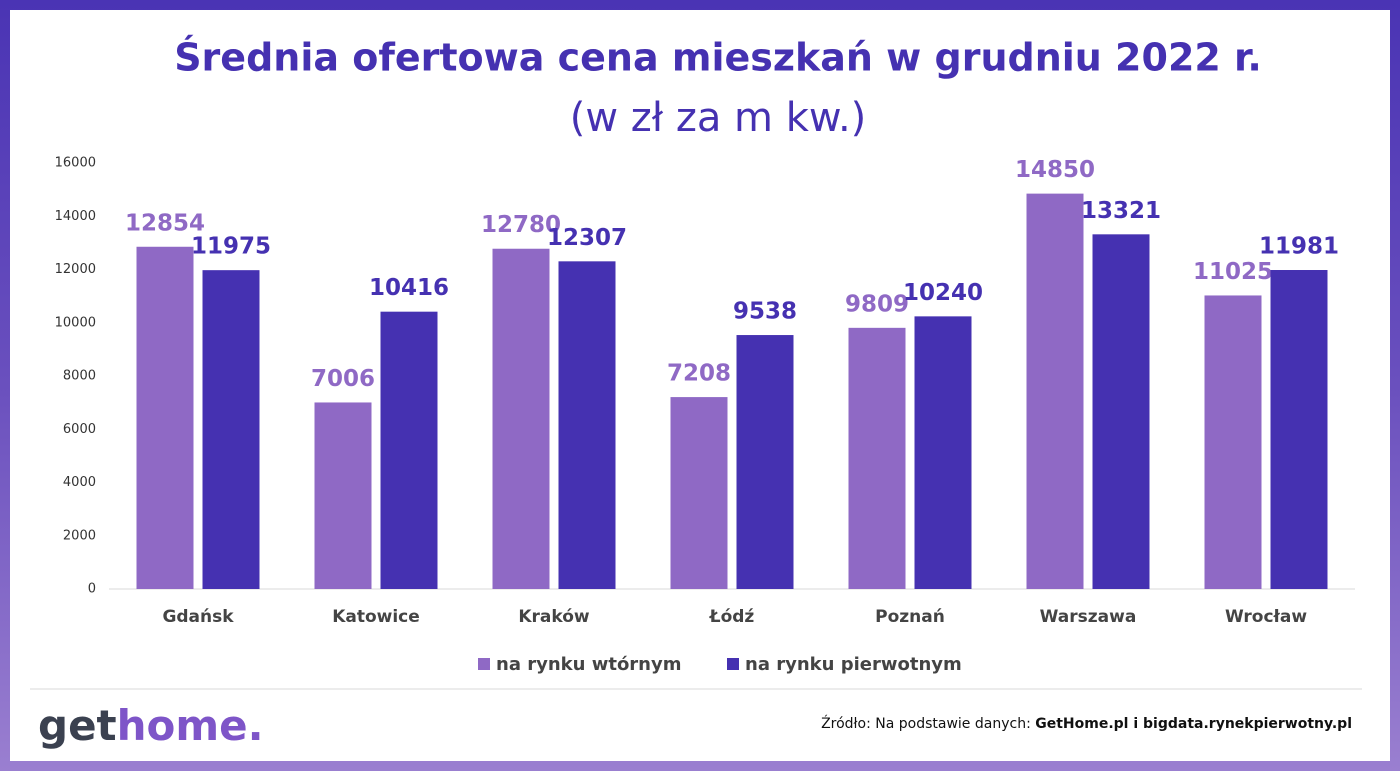 The width and height of the screenshot is (1400, 771). What do you see at coordinates (165, 223) in the screenshot?
I see `value-label: 12854` at bounding box center [165, 223].